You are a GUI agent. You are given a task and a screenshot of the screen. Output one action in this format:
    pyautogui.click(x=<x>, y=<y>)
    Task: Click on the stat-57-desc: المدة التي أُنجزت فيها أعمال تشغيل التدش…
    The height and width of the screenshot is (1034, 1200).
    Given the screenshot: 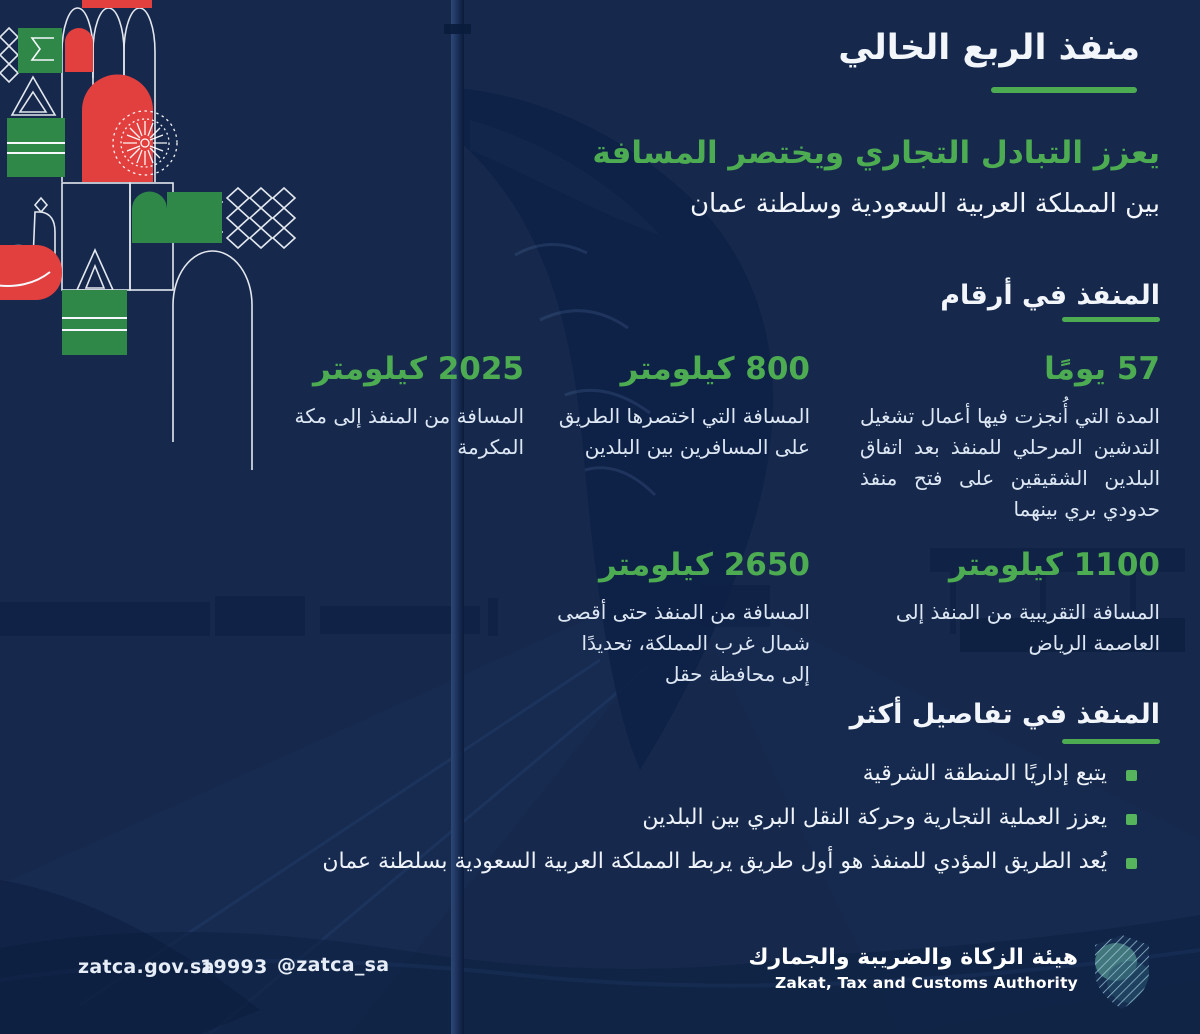 What is the action you would take?
    pyautogui.click(x=1010, y=462)
    